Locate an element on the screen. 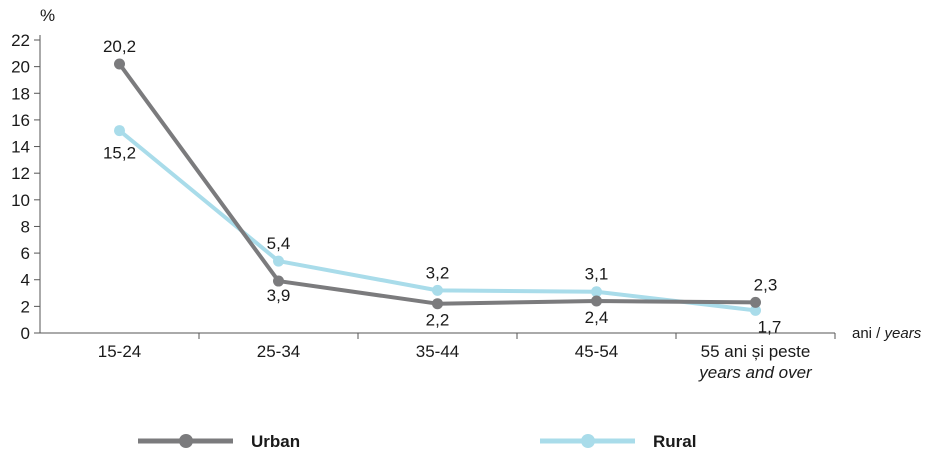  data-label-rural: 3,1 is located at coordinates (597, 274).